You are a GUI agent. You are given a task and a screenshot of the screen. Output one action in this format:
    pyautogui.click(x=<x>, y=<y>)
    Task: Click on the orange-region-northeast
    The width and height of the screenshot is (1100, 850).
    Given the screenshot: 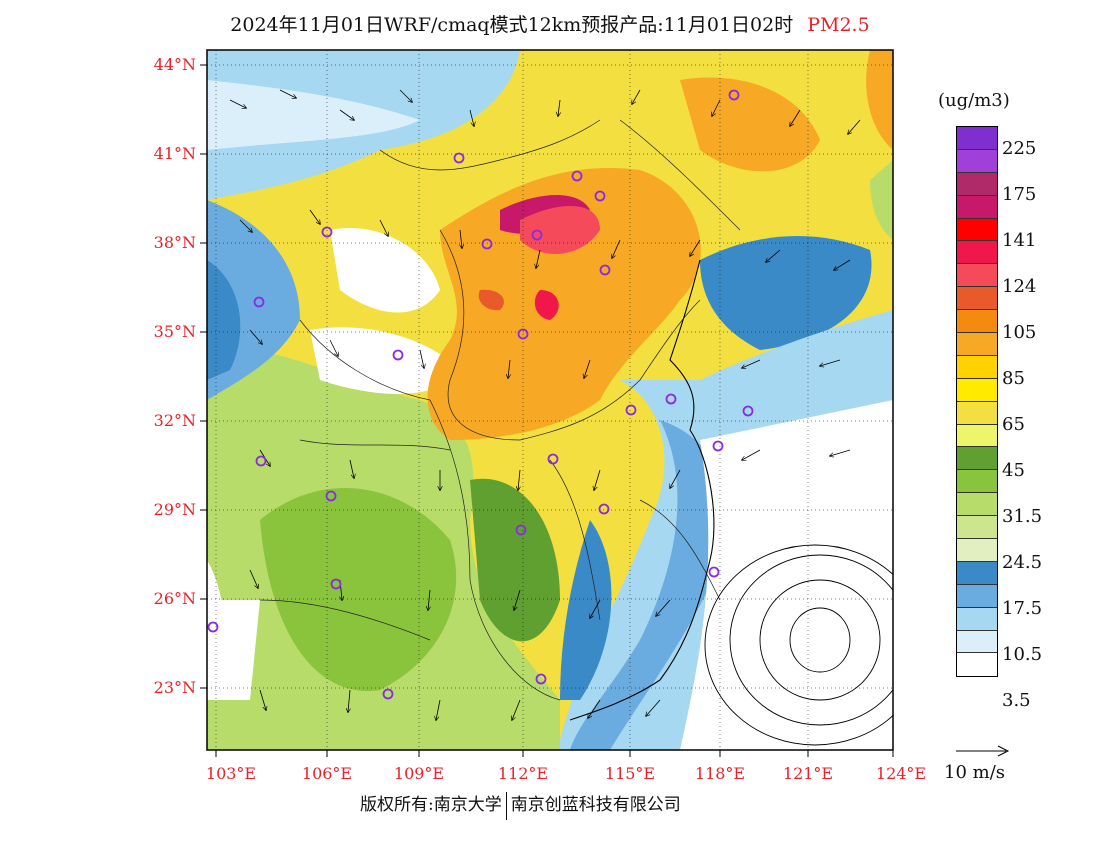 What is the action you would take?
    pyautogui.click(x=750, y=124)
    